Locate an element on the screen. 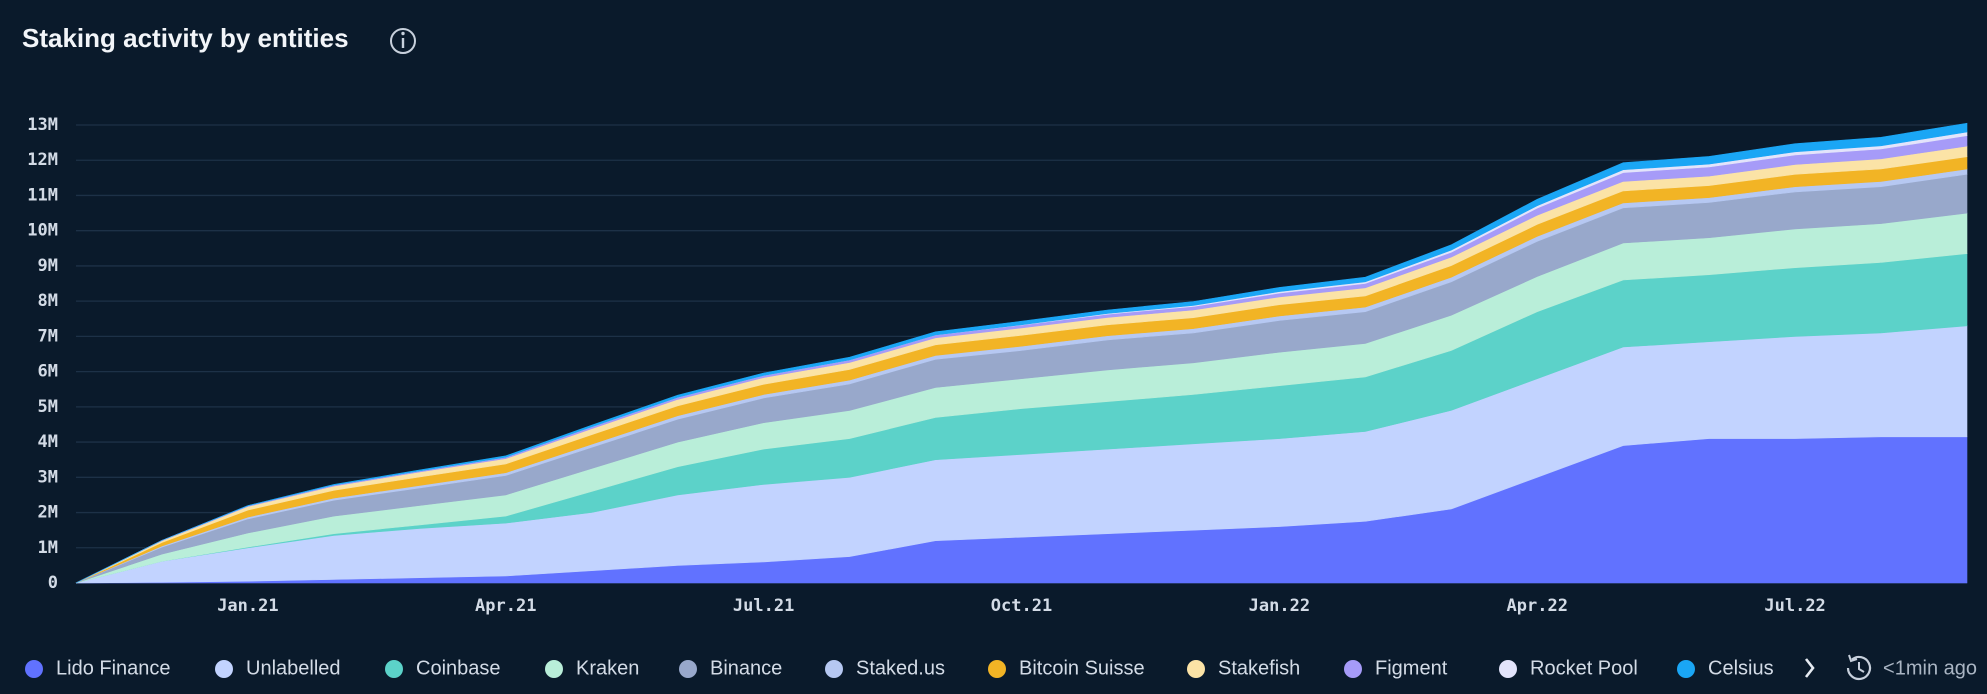 The image size is (1987, 694). y-tick-label: 4M is located at coordinates (48, 442).